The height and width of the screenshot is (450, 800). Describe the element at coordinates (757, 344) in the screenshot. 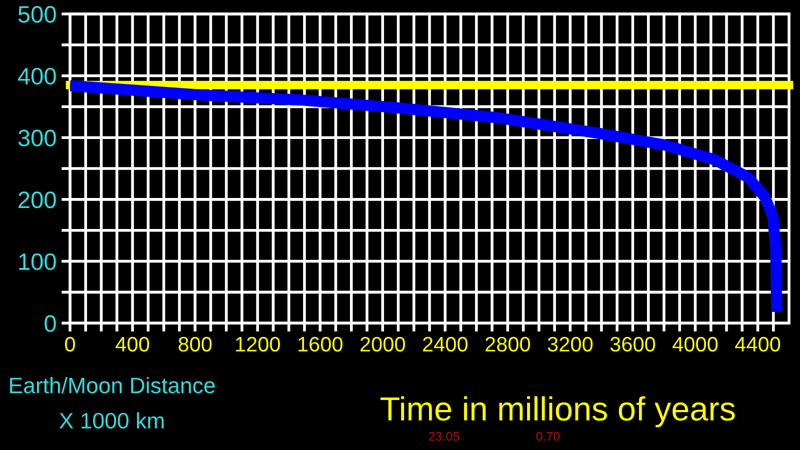

I see `x-tick-label: 4400` at that location.